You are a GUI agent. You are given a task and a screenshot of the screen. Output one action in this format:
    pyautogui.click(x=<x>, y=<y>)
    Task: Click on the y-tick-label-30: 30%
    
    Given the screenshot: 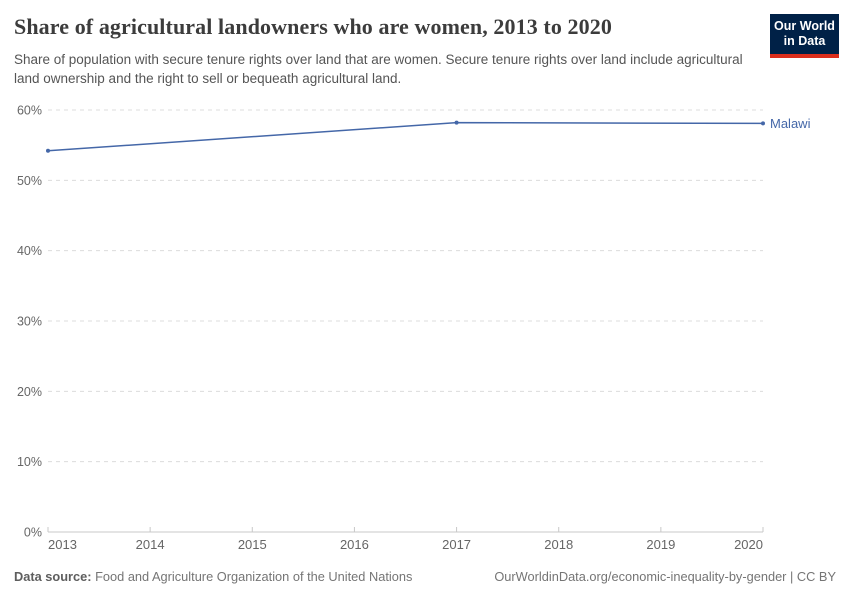 What is the action you would take?
    pyautogui.click(x=29, y=322)
    